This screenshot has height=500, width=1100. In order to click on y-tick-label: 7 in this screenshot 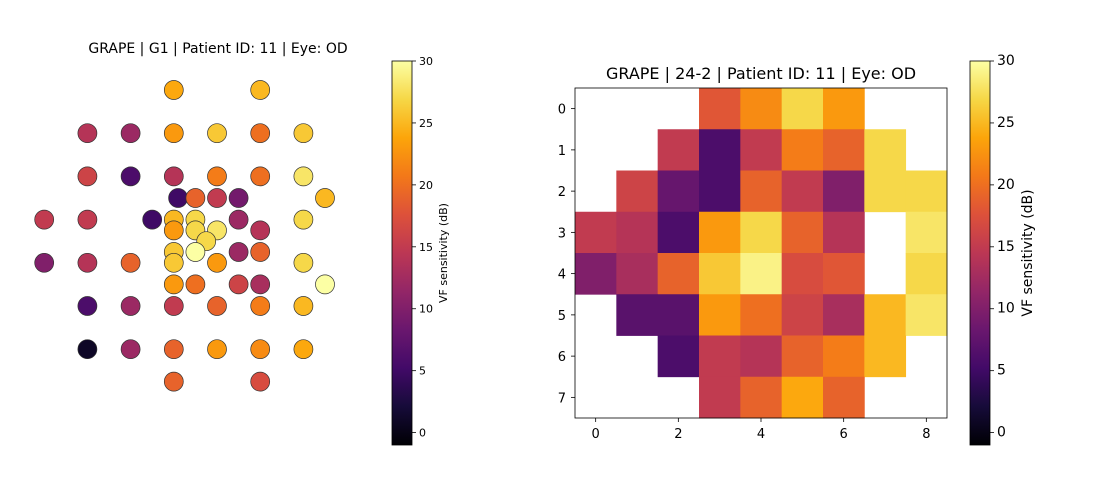, I will do `click(562, 398)`.